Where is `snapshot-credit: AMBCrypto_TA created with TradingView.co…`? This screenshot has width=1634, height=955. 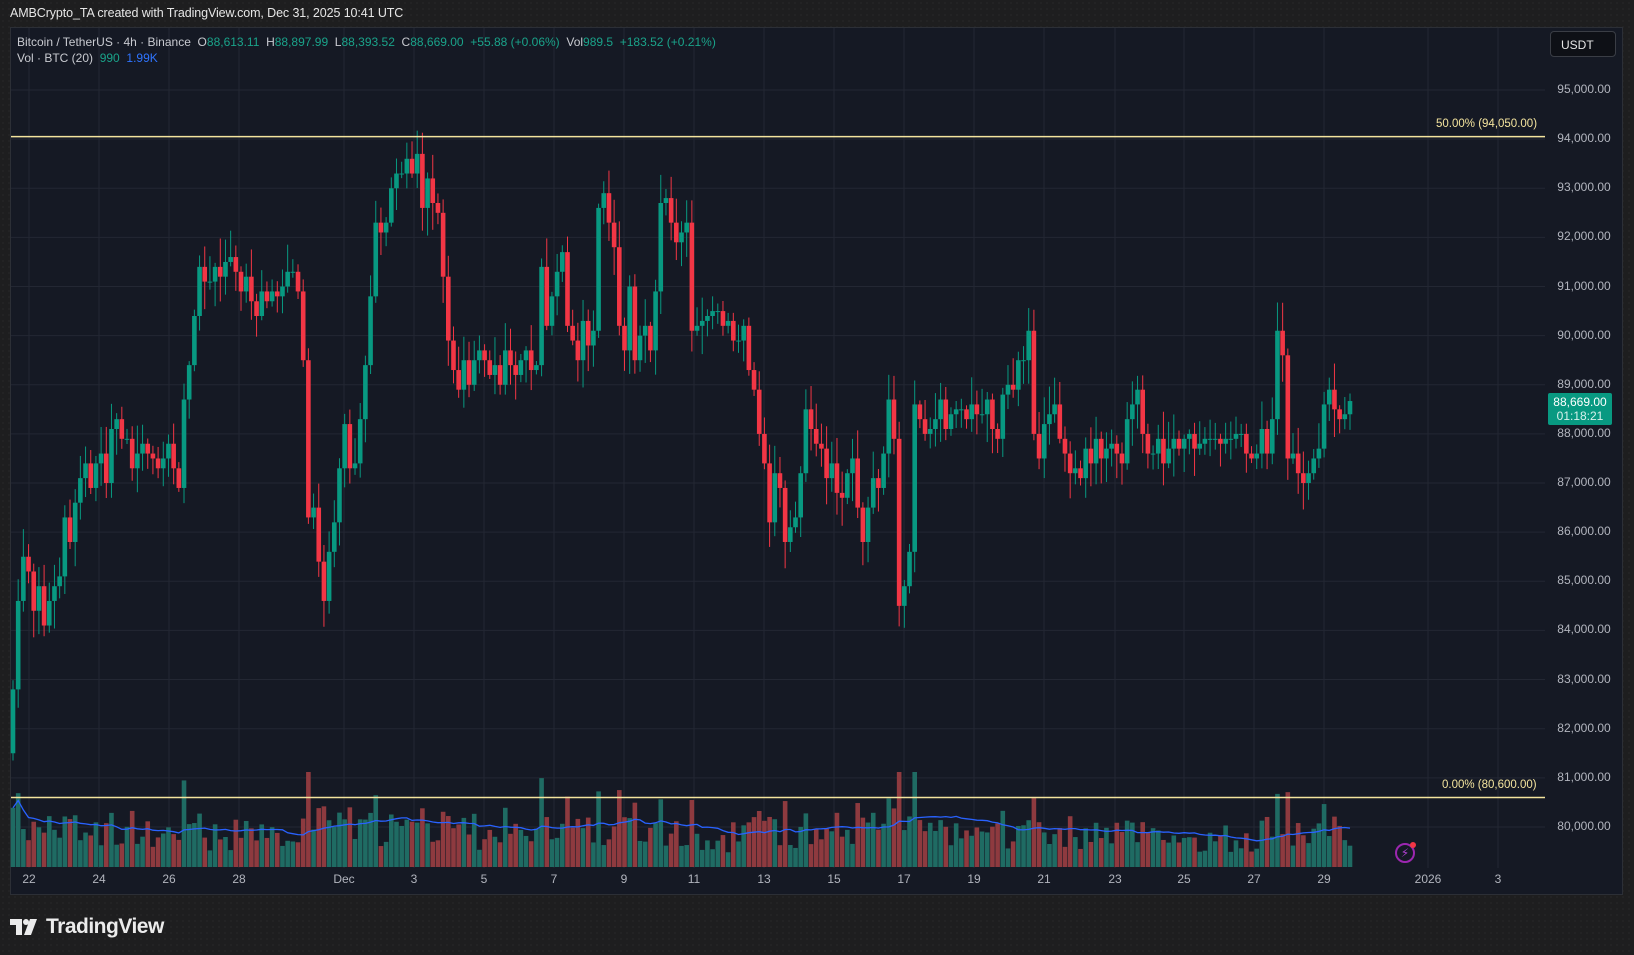
snapshot-credit: AMBCrypto_TA created with TradingView.co… is located at coordinates (207, 13).